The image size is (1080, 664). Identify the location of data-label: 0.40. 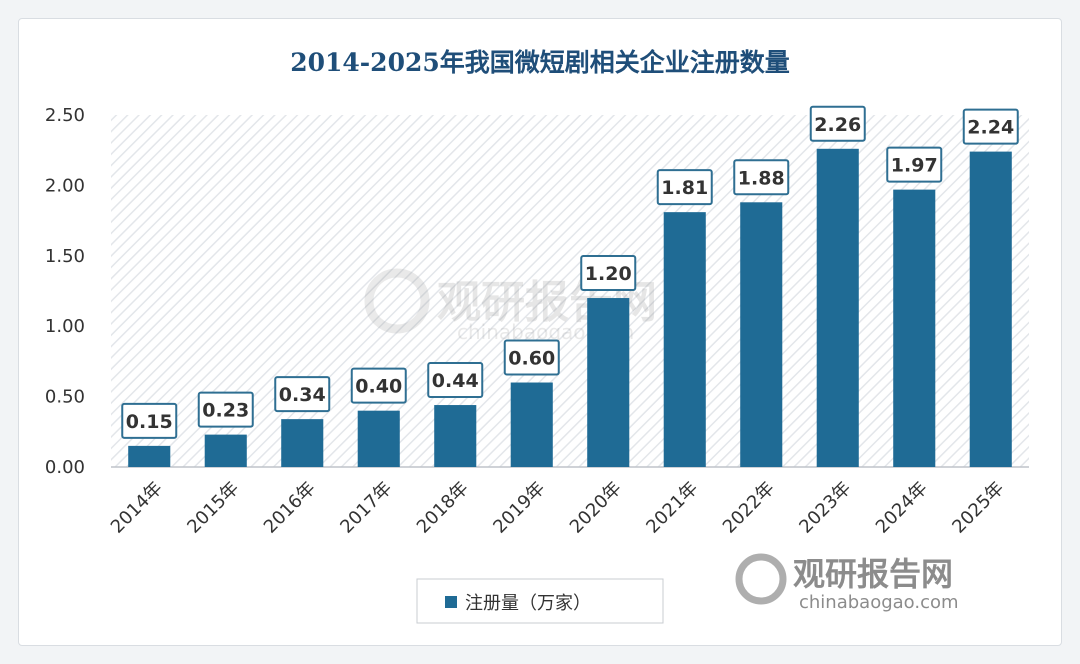
(378, 385).